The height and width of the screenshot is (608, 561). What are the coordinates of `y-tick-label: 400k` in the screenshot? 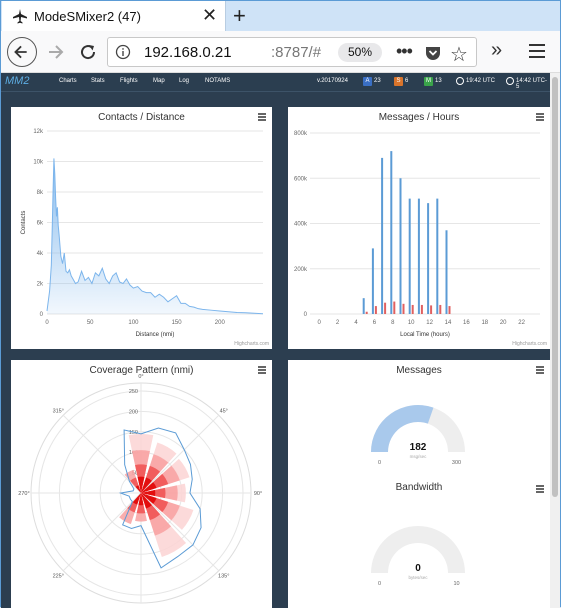 It's located at (301, 225).